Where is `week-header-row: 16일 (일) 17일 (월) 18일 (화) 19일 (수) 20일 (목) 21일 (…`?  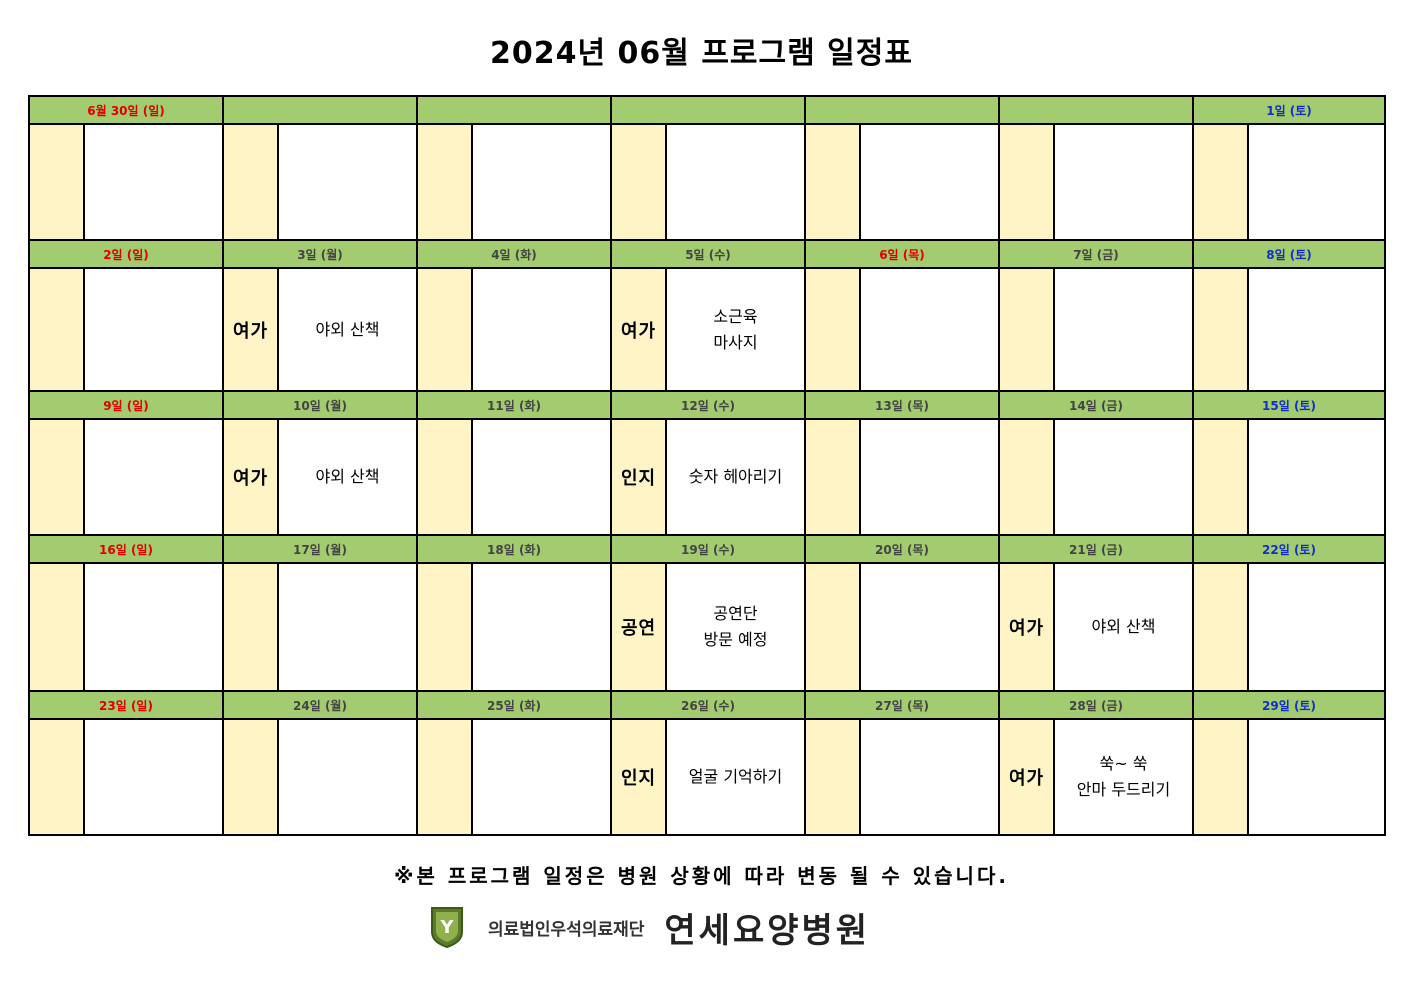
week-header-row: 16일 (일) 17일 (월) 18일 (화) 19일 (수) 20일 (목) 21일 (… is located at coordinates (707, 549).